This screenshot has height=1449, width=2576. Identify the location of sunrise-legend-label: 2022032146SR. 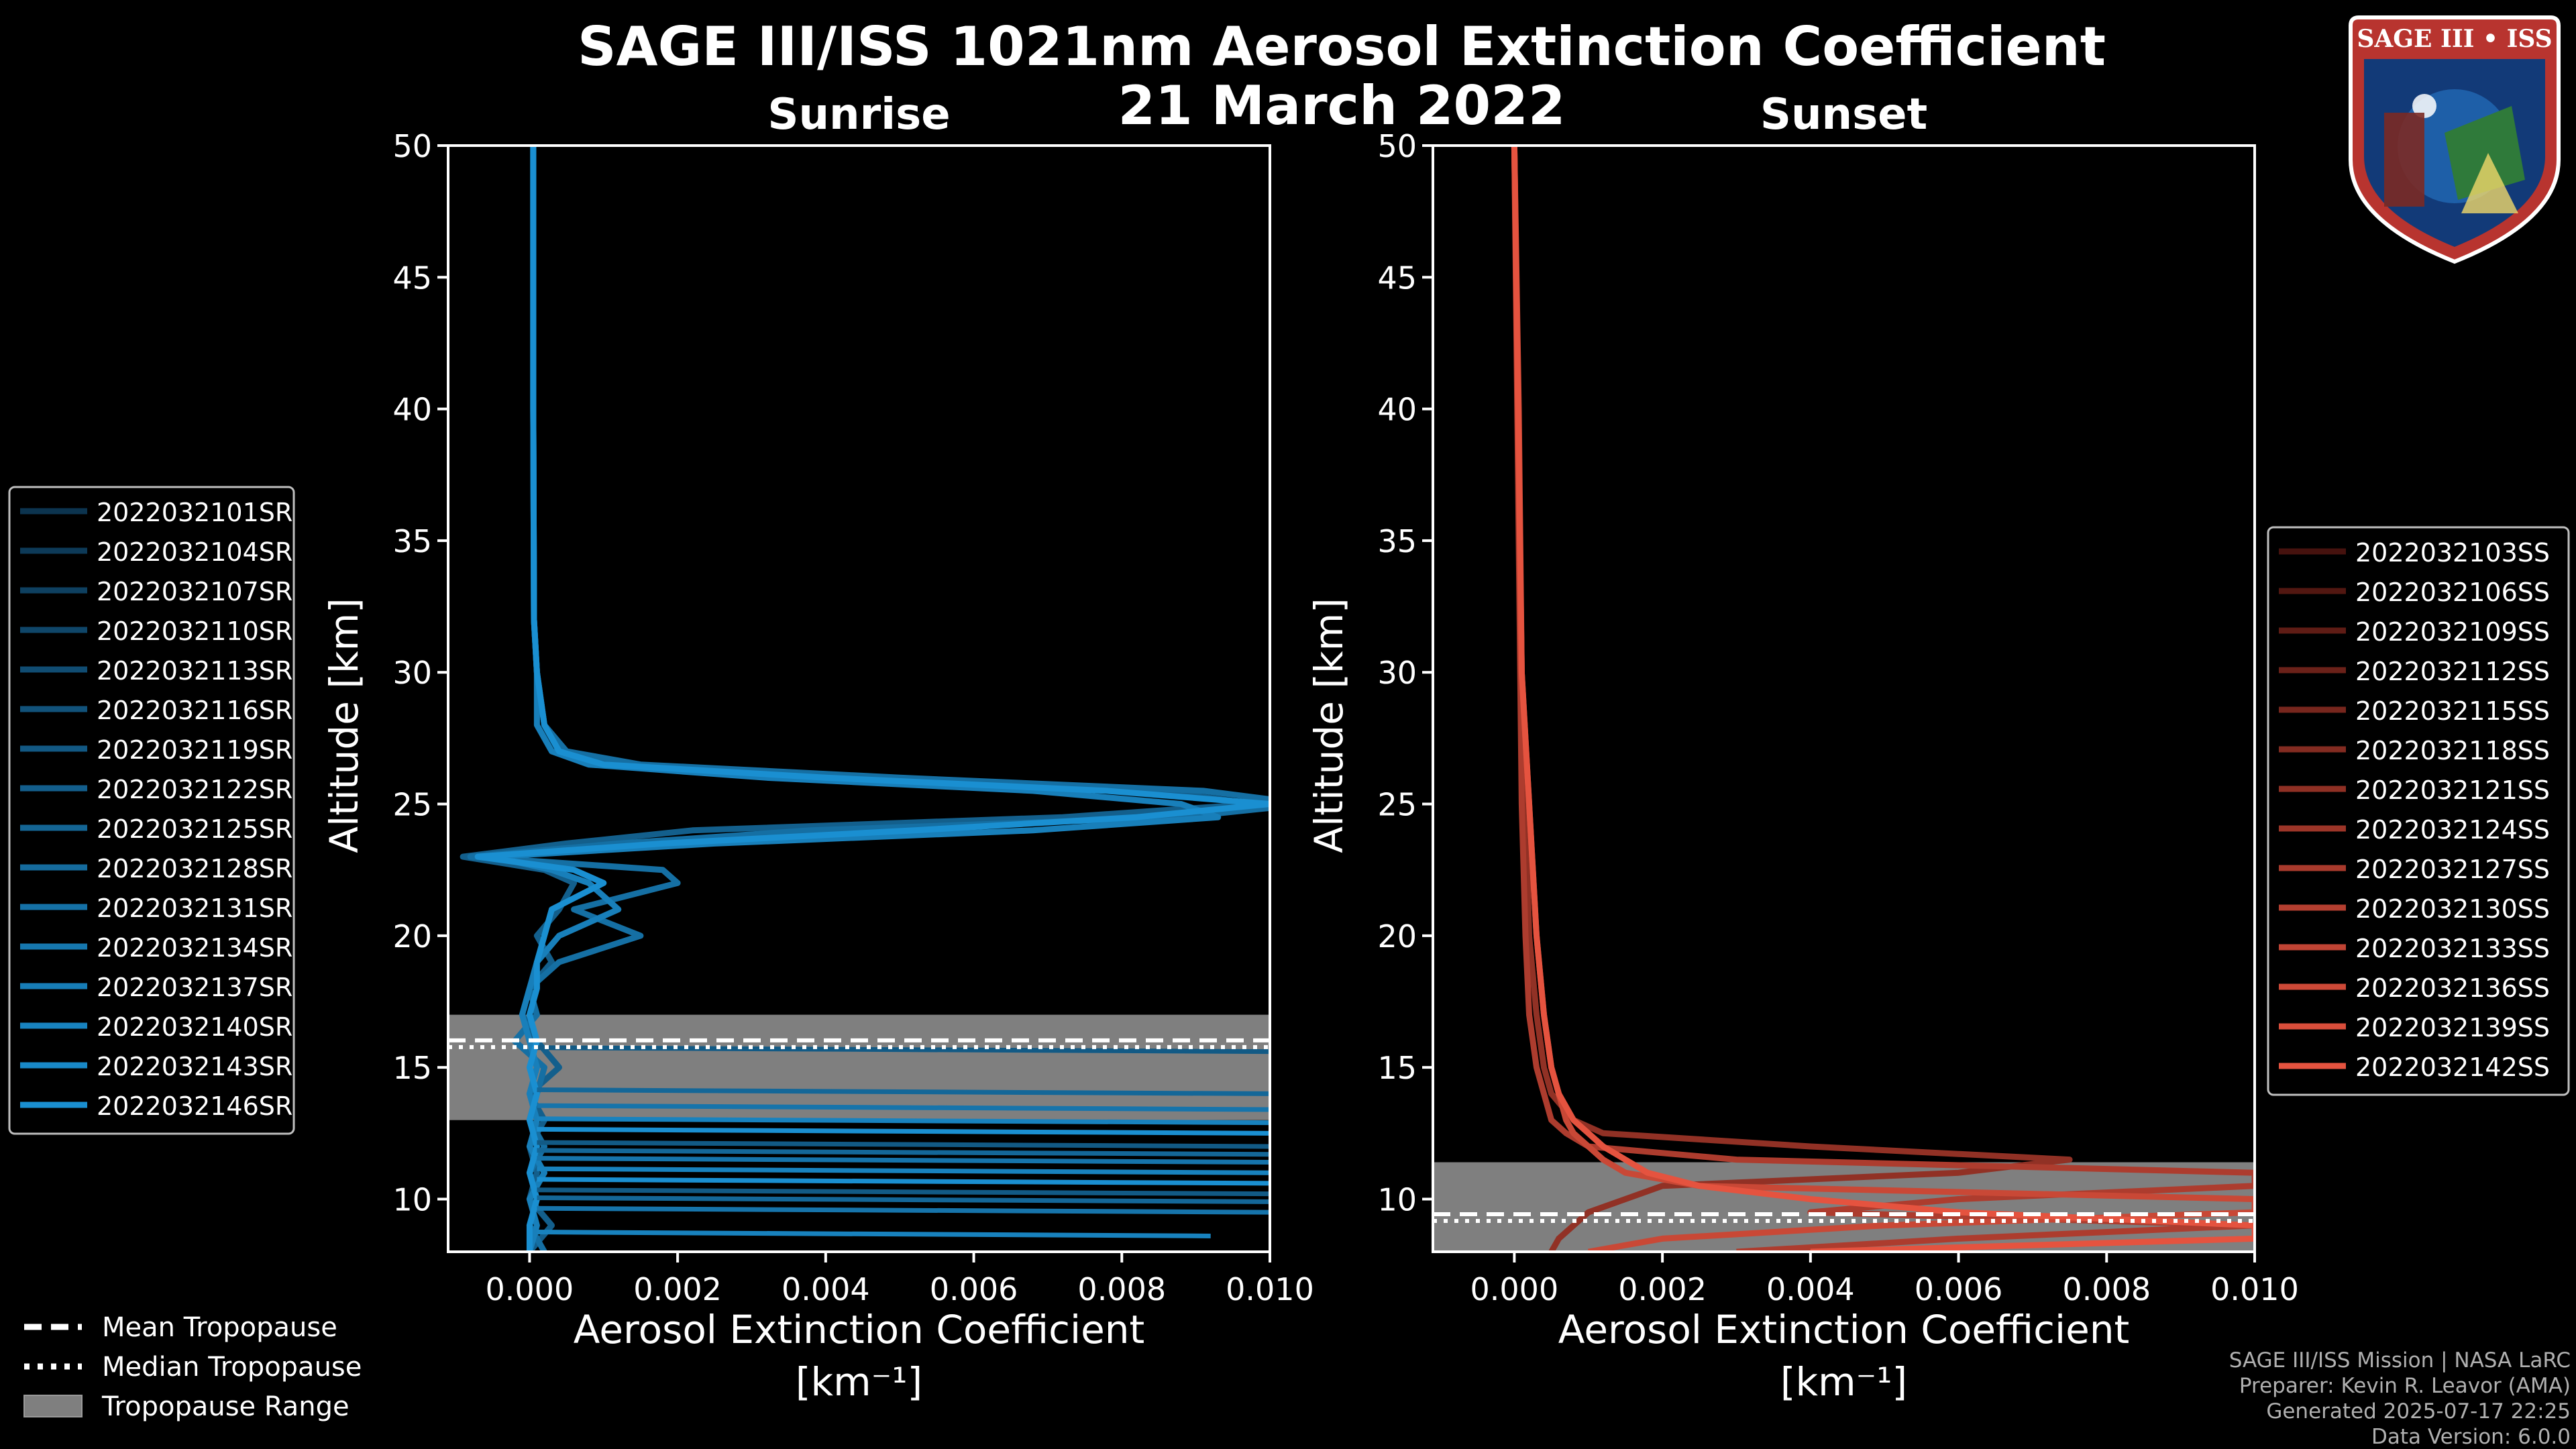
(194, 1106).